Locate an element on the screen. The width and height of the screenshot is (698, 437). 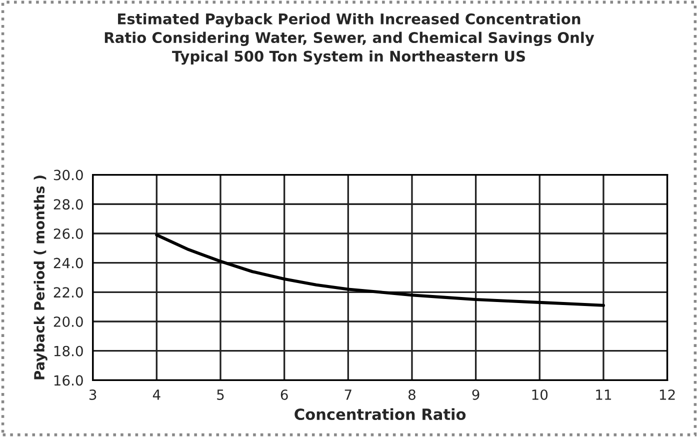
y-tick-label: 20.0 is located at coordinates (68, 321).